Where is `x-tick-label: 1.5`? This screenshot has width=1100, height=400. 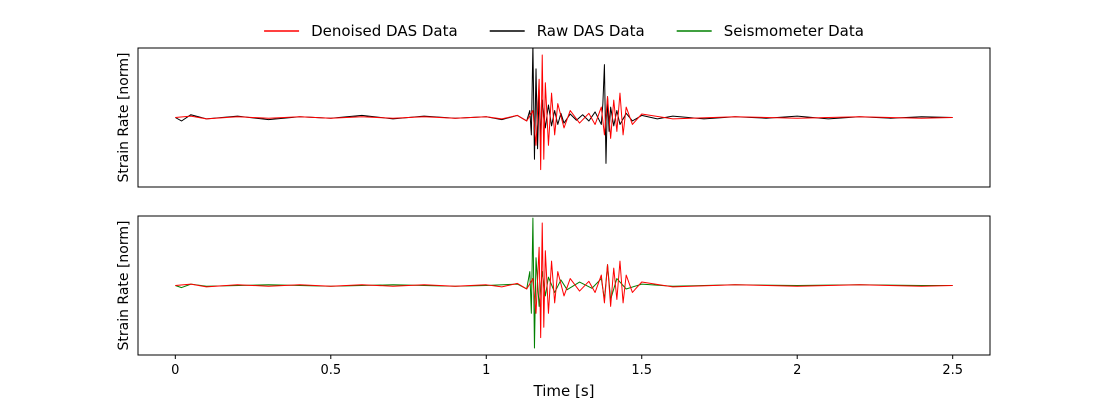
x-tick-label: 1.5 is located at coordinates (641, 370).